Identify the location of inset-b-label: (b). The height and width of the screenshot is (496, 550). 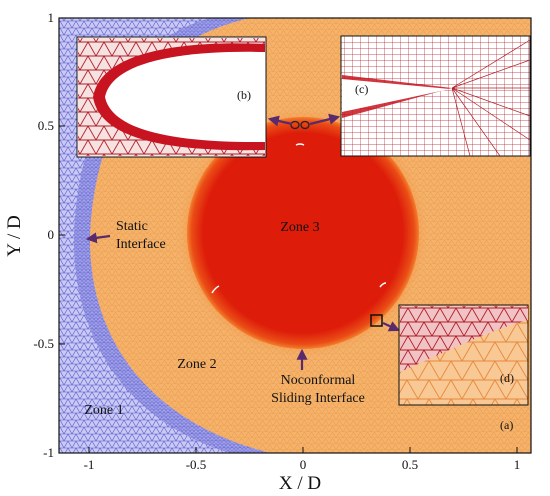
(244, 95).